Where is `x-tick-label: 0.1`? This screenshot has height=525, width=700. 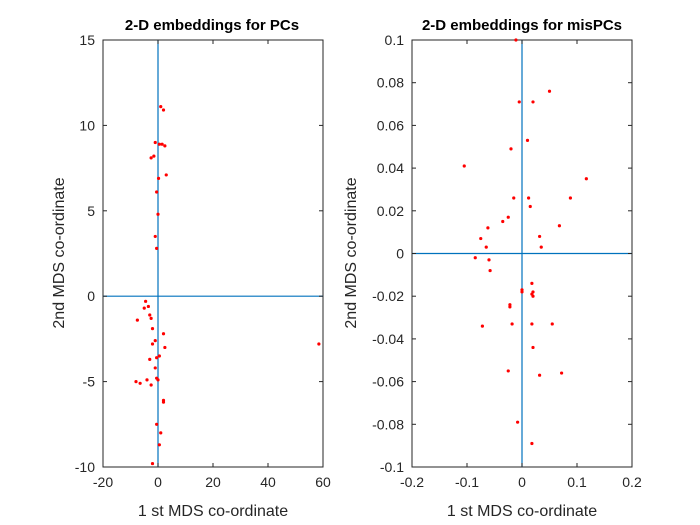
x-tick-label: 0.1 is located at coordinates (577, 482).